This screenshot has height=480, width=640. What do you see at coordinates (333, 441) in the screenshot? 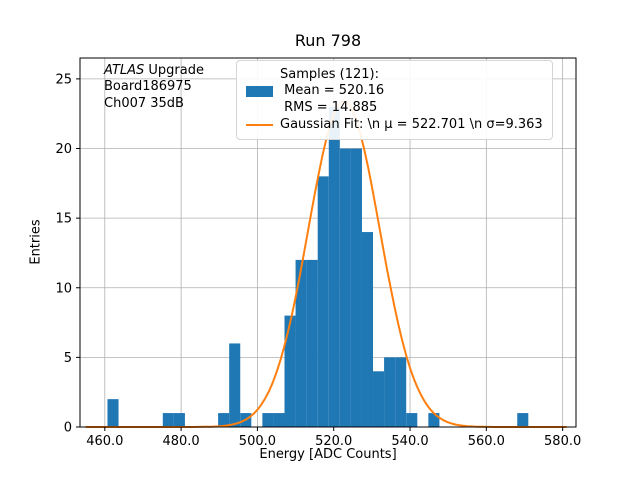
I see `svg-text: 520.0` at bounding box center [333, 441].